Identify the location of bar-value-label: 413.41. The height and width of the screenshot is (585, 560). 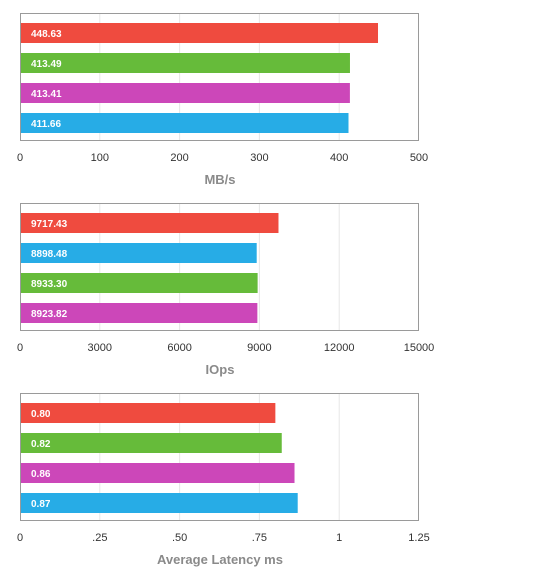
(46, 94).